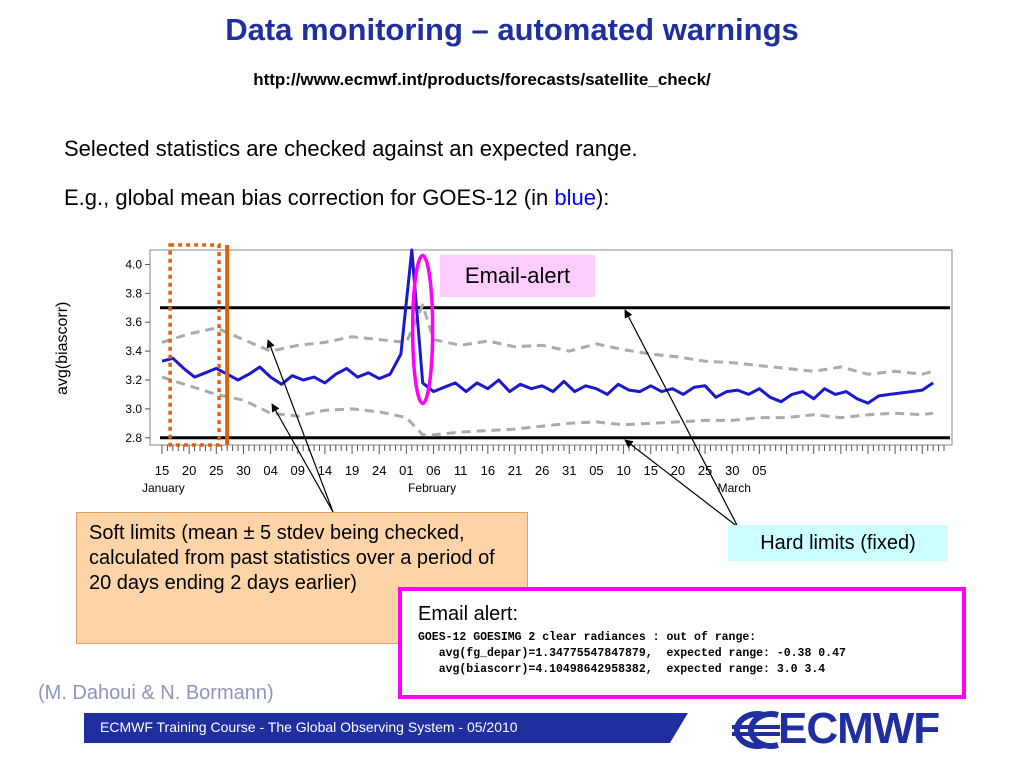 The width and height of the screenshot is (1024, 768). I want to click on slide-title: Data monitoring – automated warnings, so click(512, 29).